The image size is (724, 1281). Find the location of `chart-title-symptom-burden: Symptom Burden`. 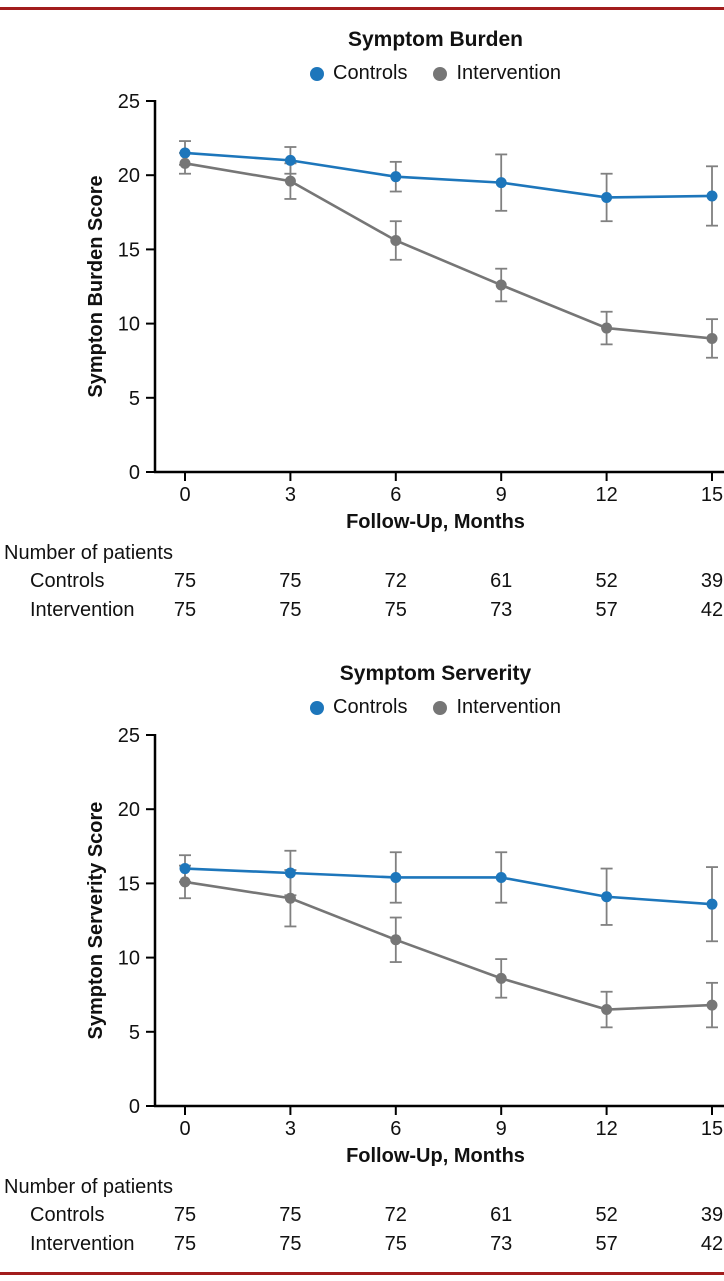

chart-title-symptom-burden: Symptom Burden is located at coordinates (435, 39).